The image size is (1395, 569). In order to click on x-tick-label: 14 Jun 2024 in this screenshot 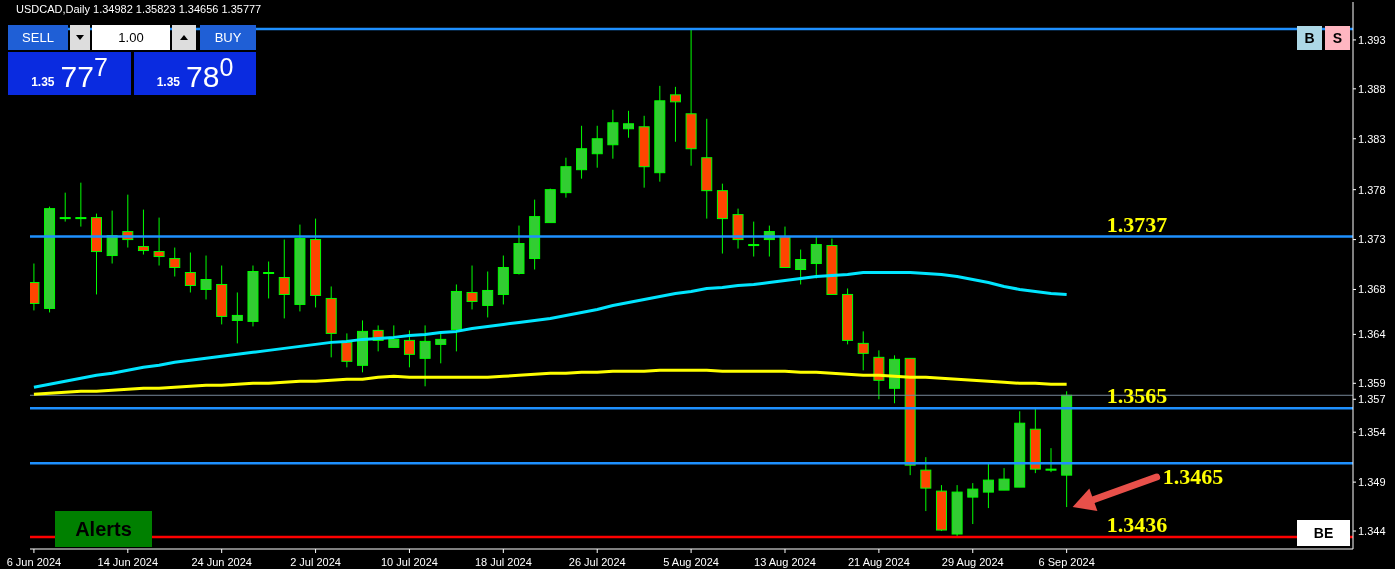, I will do `click(128, 562)`.